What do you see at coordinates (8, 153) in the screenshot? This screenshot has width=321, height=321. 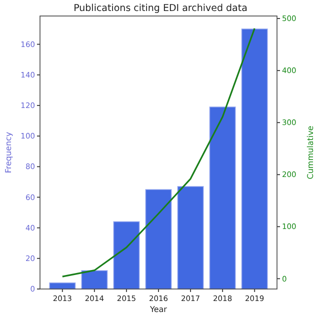 I see `y-axis-title: Frequency` at bounding box center [8, 153].